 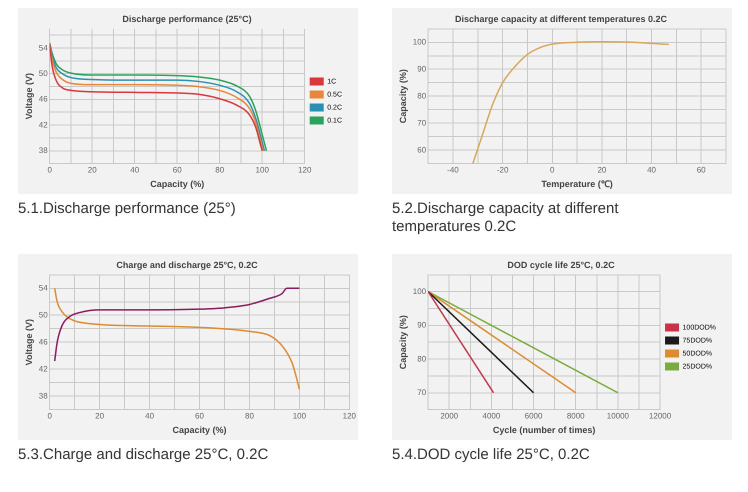 What do you see at coordinates (187, 19) in the screenshot?
I see `chart-title: Discharge performance (25°C)` at bounding box center [187, 19].